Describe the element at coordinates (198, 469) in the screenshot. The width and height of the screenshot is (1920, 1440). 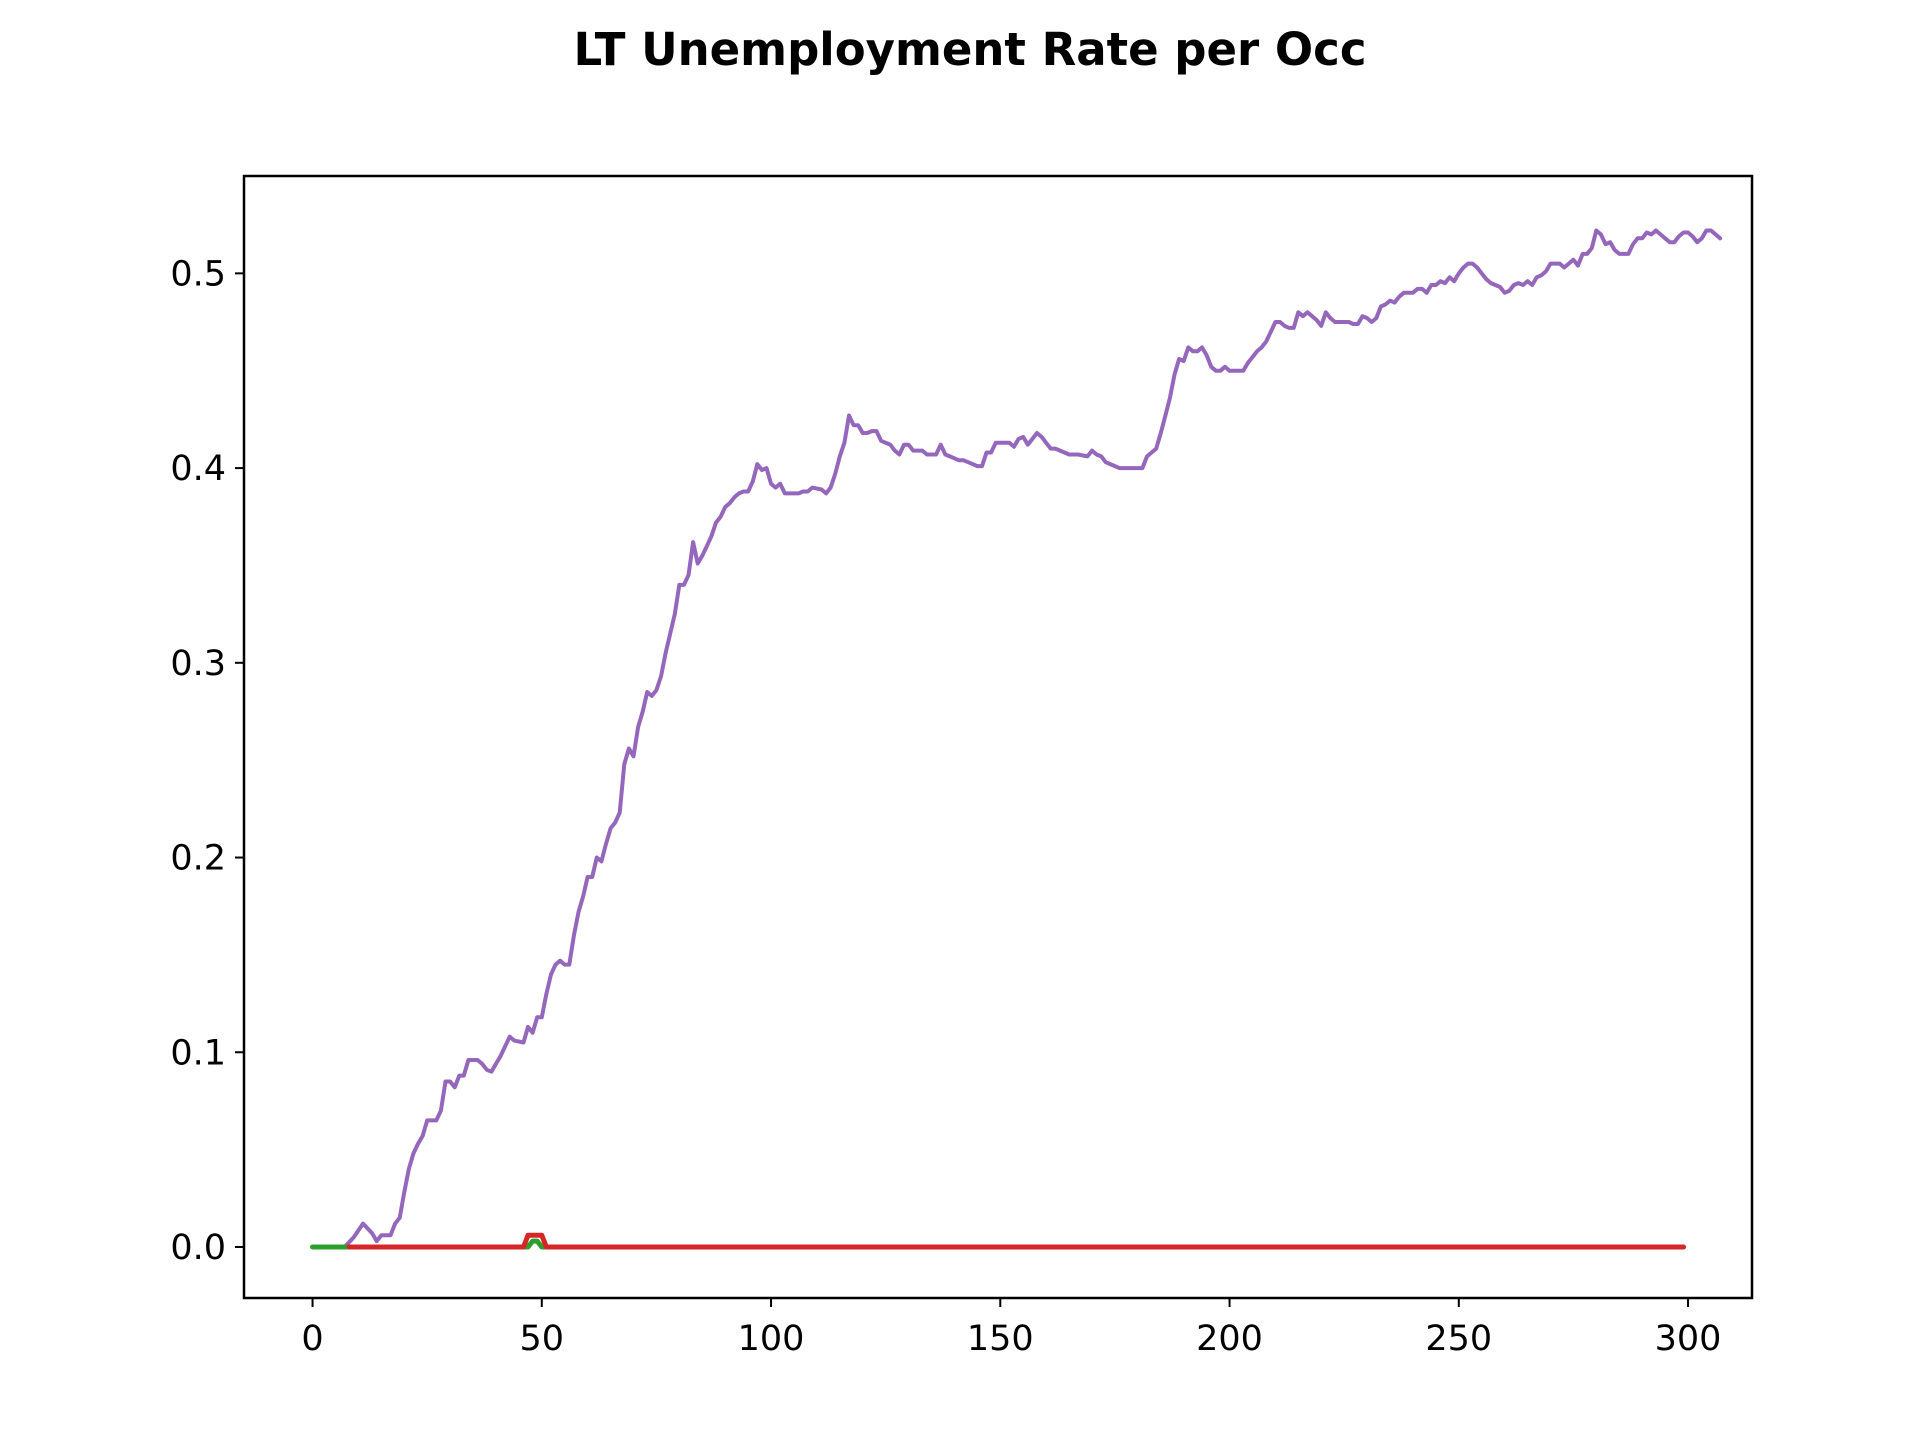
I see `y-tick-label: 0.4` at that location.